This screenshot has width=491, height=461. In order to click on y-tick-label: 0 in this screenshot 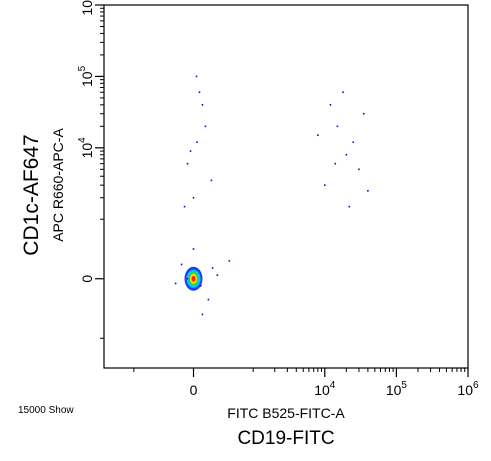, I will do `click(87, 279)`.